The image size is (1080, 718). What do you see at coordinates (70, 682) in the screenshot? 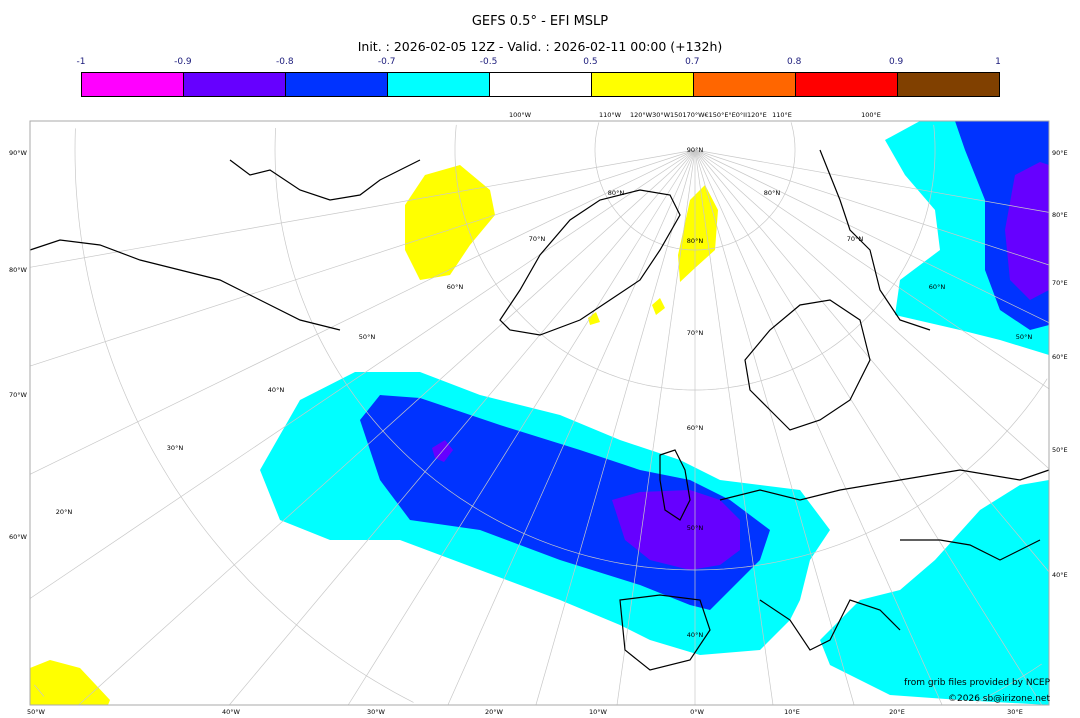
I see `efi-yellow-southwest` at bounding box center [70, 682].